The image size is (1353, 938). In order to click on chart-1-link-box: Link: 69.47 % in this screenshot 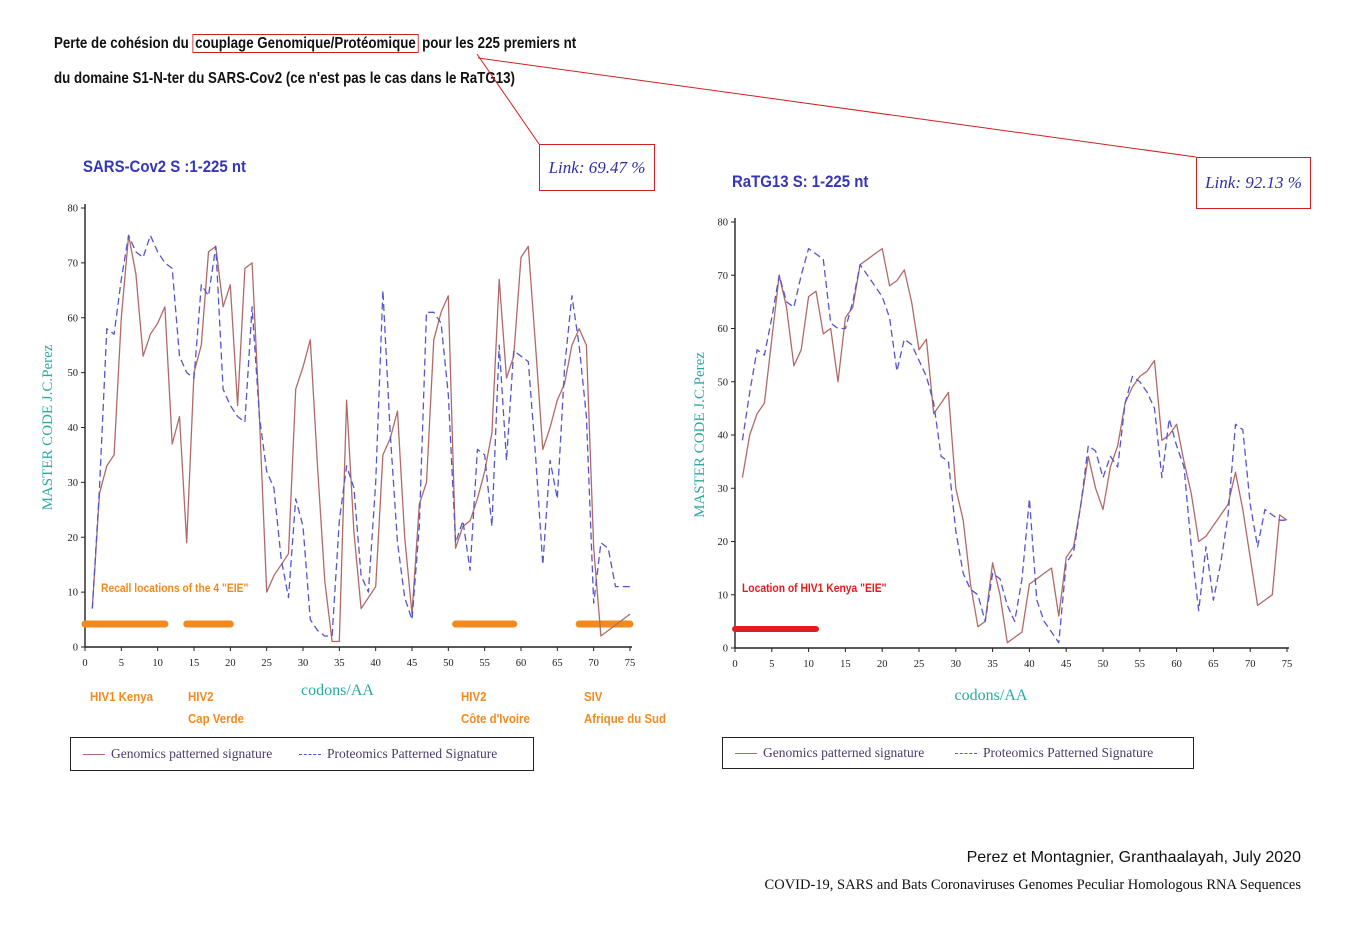, I will do `click(597, 167)`.